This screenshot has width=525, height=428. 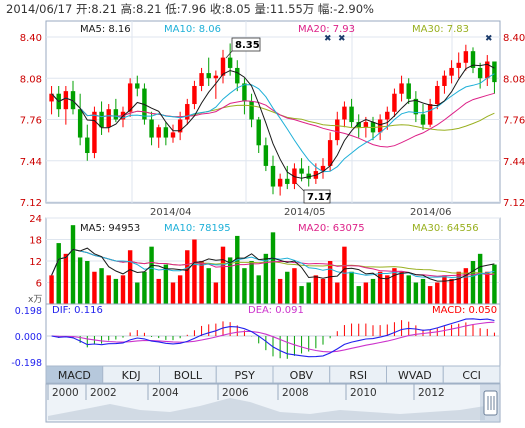 I want to click on volume-ma-lines, so click(x=273, y=264).